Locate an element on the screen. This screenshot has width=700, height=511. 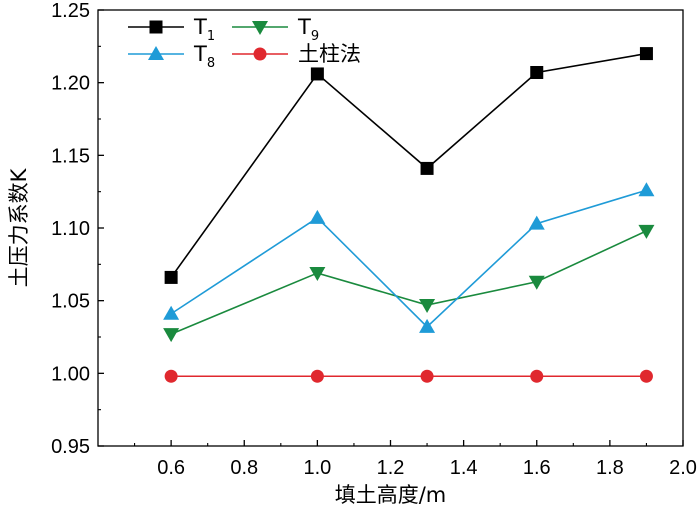
y-tick-label: 1.25 is located at coordinates (70, 11).